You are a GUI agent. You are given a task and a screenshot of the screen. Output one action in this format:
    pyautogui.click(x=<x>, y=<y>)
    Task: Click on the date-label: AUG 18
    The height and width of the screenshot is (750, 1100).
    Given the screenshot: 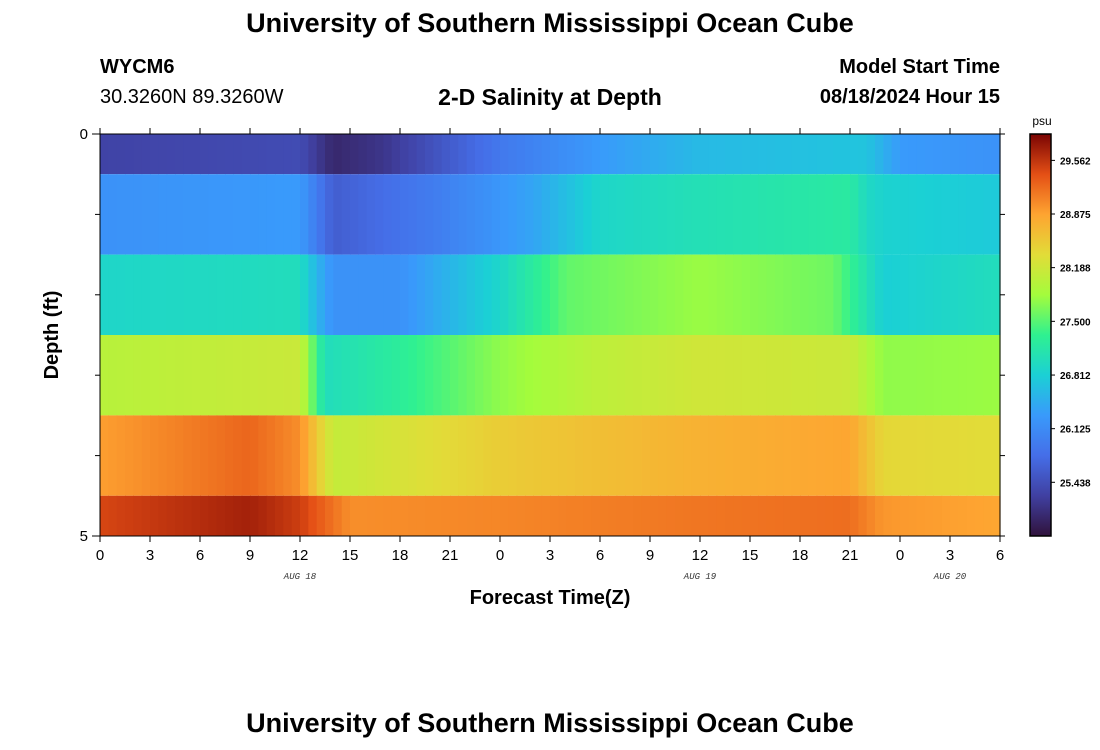 What is the action you would take?
    pyautogui.click(x=300, y=577)
    